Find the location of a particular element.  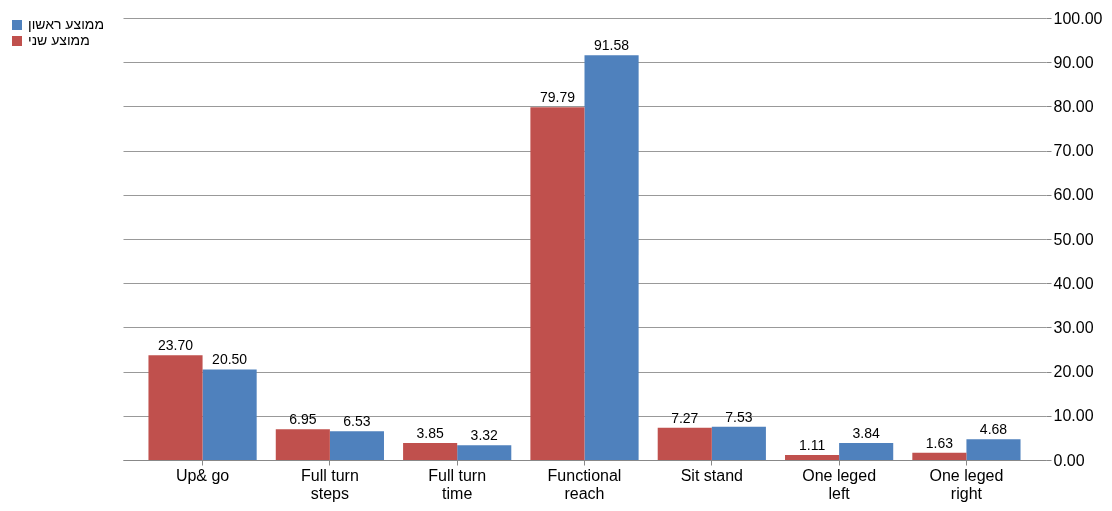

y-tick-label: 60.00 is located at coordinates (1073, 195).